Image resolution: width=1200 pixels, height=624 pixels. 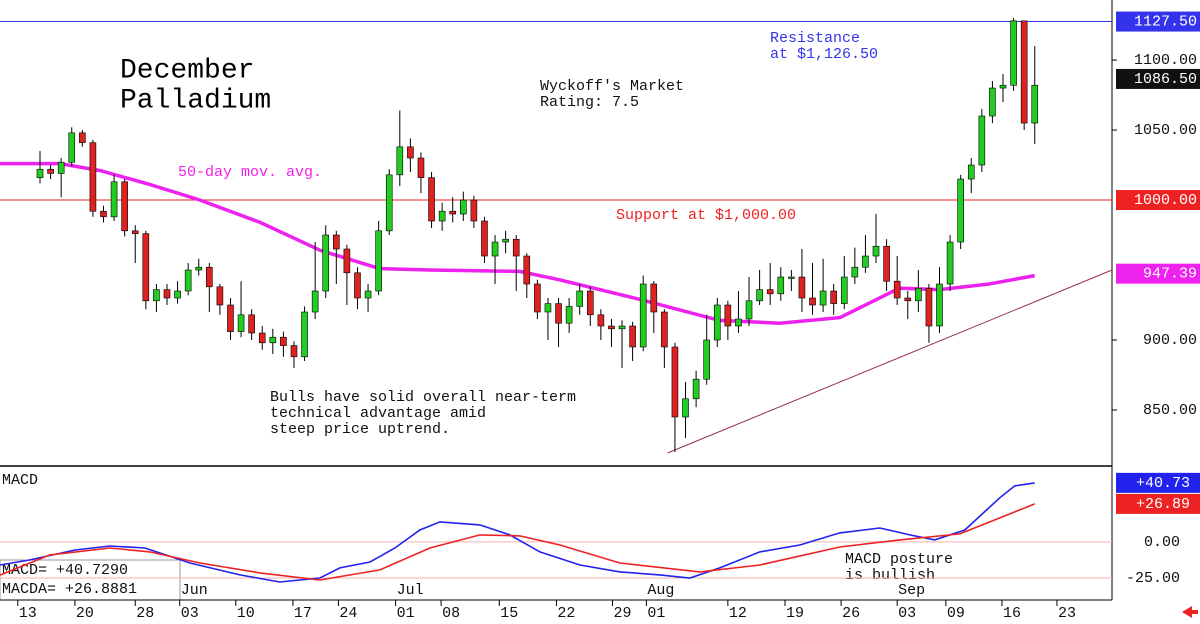 What do you see at coordinates (360, 429) in the screenshot?
I see `annotation: steep price uptrend.` at bounding box center [360, 429].